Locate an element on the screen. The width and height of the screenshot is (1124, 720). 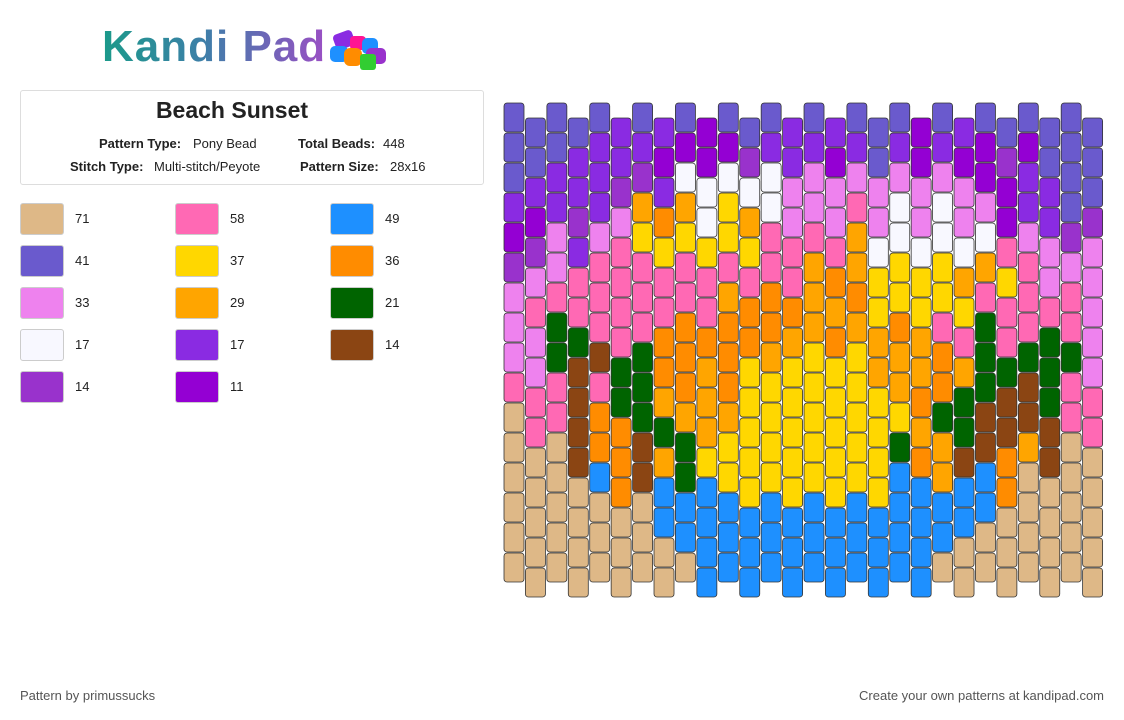
bead-count: 17 is located at coordinates (82, 344).